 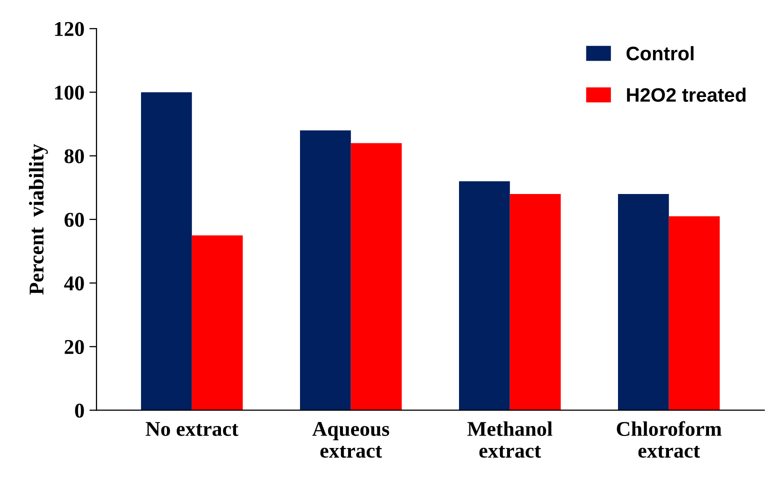 I want to click on legend-label: H2O2 treated, so click(x=686, y=95).